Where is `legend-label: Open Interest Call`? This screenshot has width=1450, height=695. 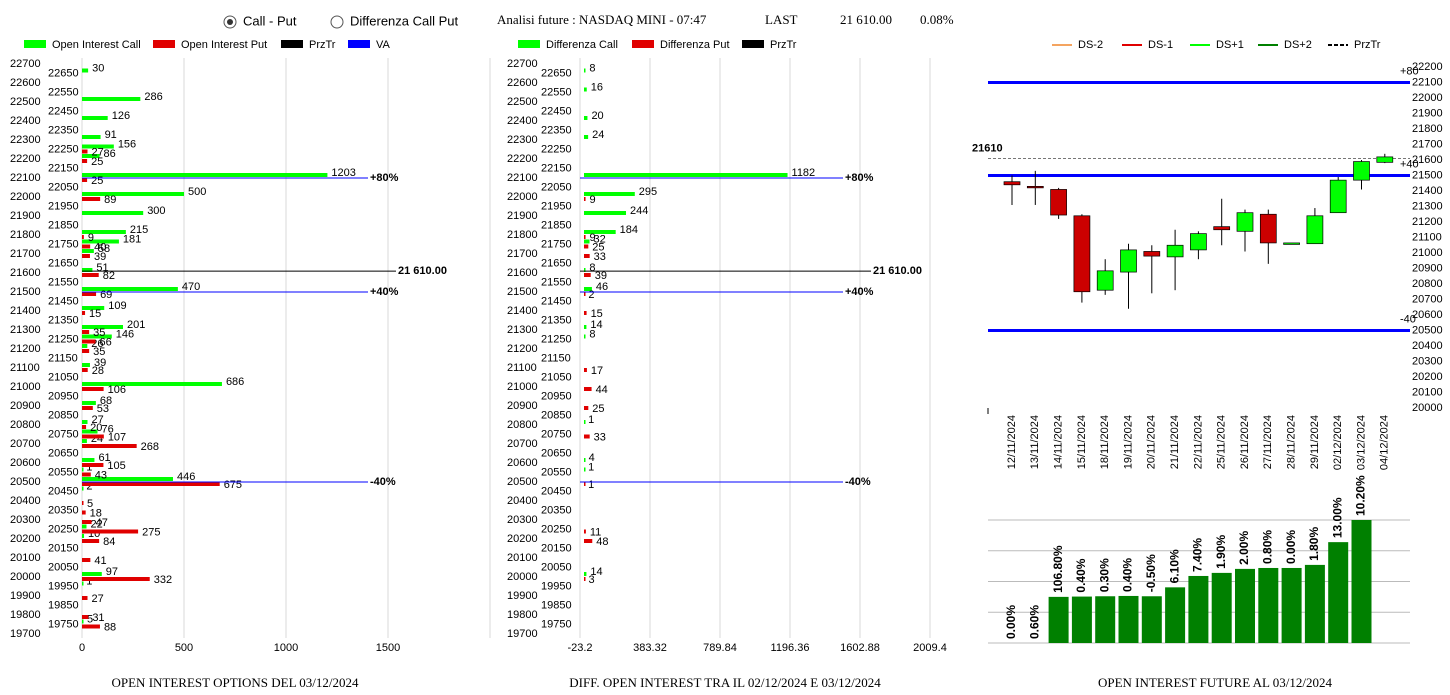 legend-label: Open Interest Call is located at coordinates (96, 45).